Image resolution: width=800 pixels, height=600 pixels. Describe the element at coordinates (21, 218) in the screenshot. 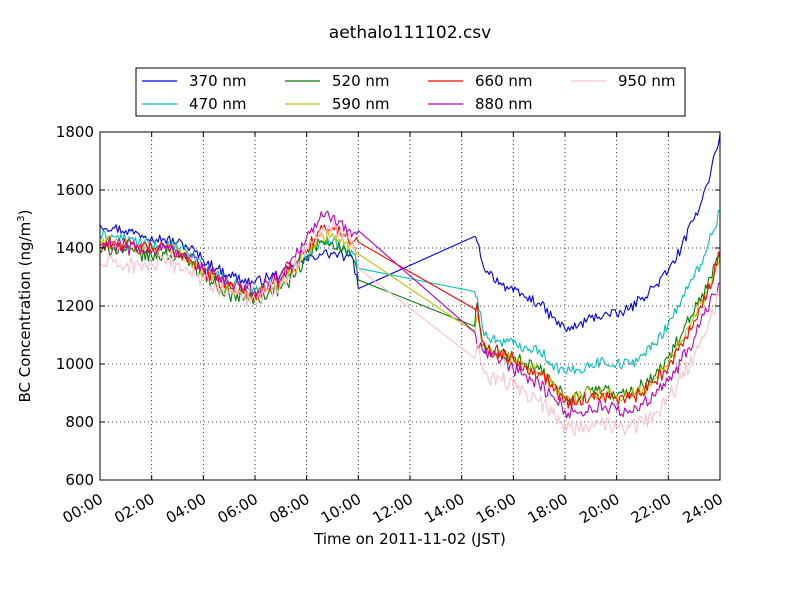

I see `y-axis-label-superscript: 3` at that location.